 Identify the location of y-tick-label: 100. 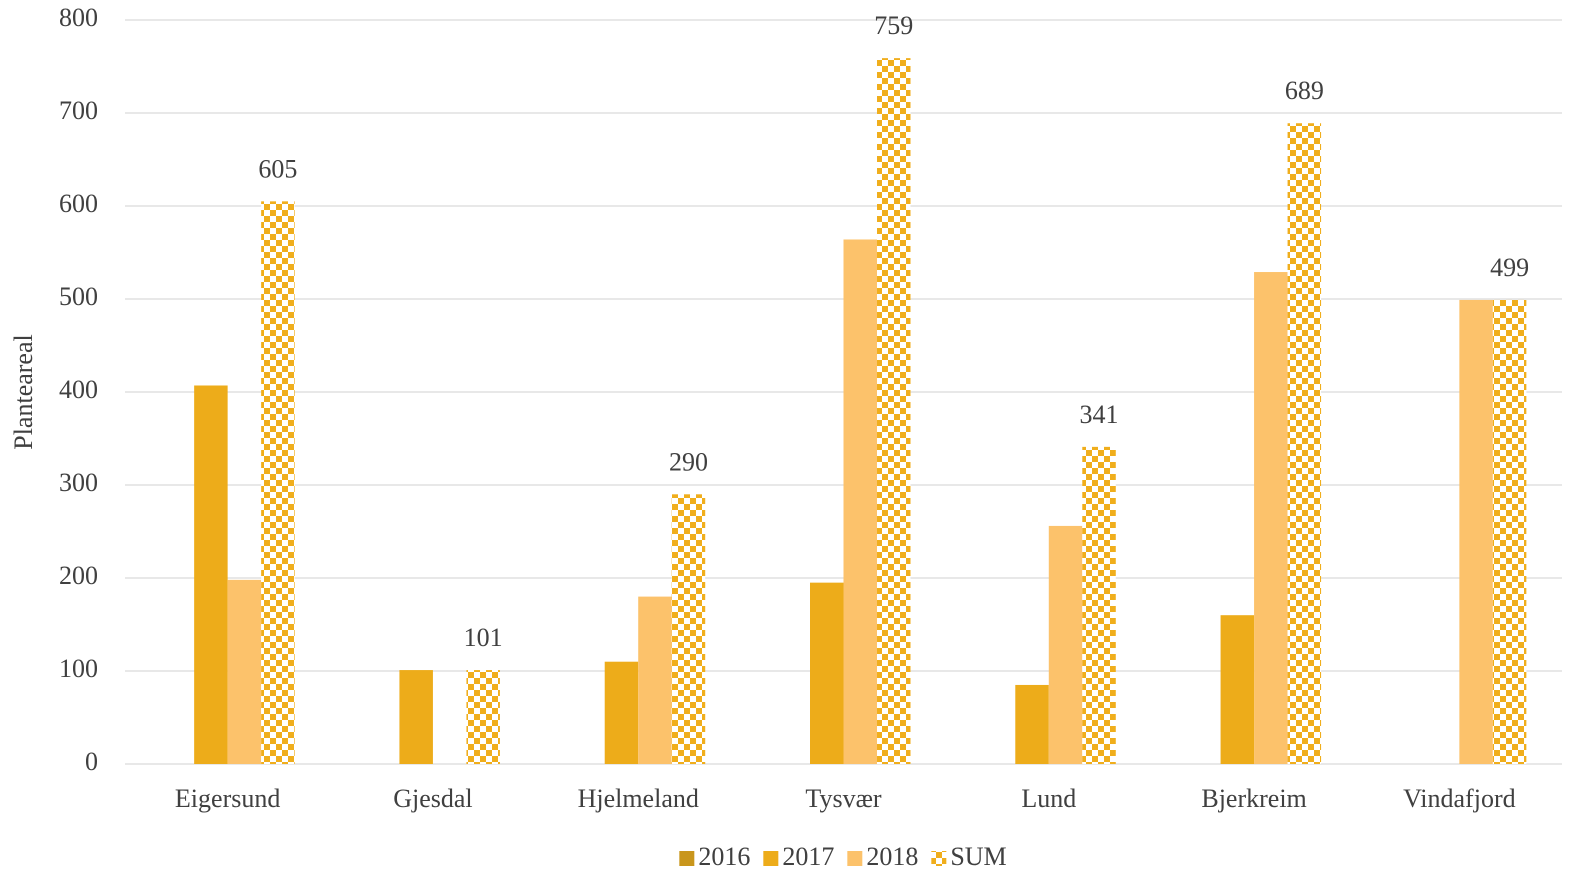
(78, 668).